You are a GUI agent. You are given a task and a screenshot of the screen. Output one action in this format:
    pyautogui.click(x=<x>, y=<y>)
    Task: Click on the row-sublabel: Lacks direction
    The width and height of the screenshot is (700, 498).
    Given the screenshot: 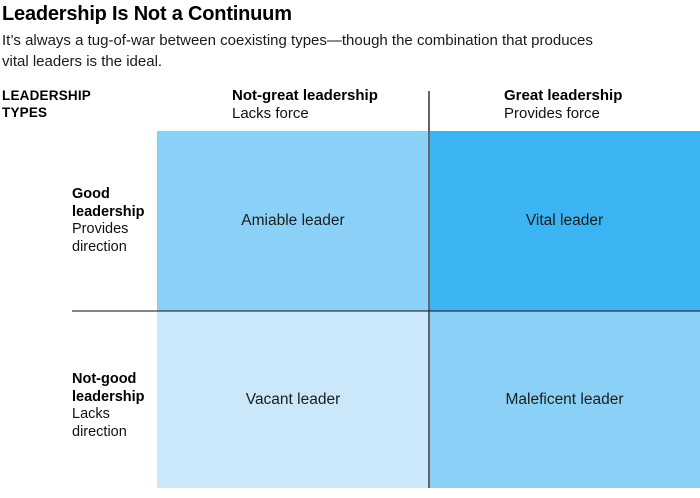 What is the action you would take?
    pyautogui.click(x=99, y=423)
    